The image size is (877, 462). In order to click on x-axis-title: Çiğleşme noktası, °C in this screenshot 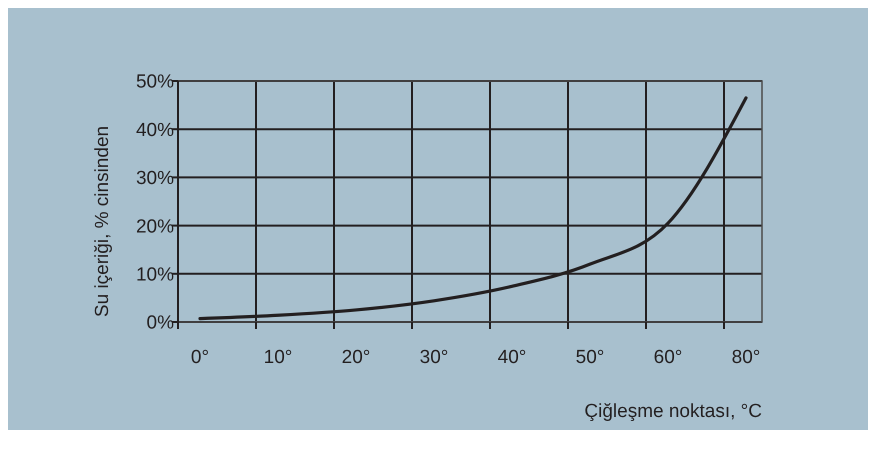, I will do `click(673, 411)`.